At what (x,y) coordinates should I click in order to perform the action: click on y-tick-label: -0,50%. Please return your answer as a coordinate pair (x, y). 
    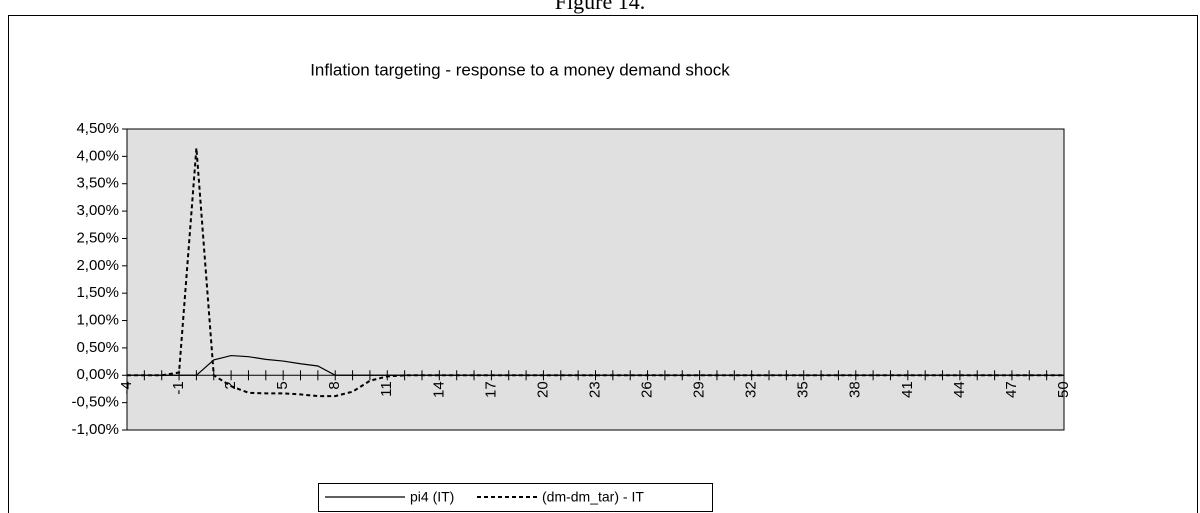
    Looking at the image, I should click on (95, 402).